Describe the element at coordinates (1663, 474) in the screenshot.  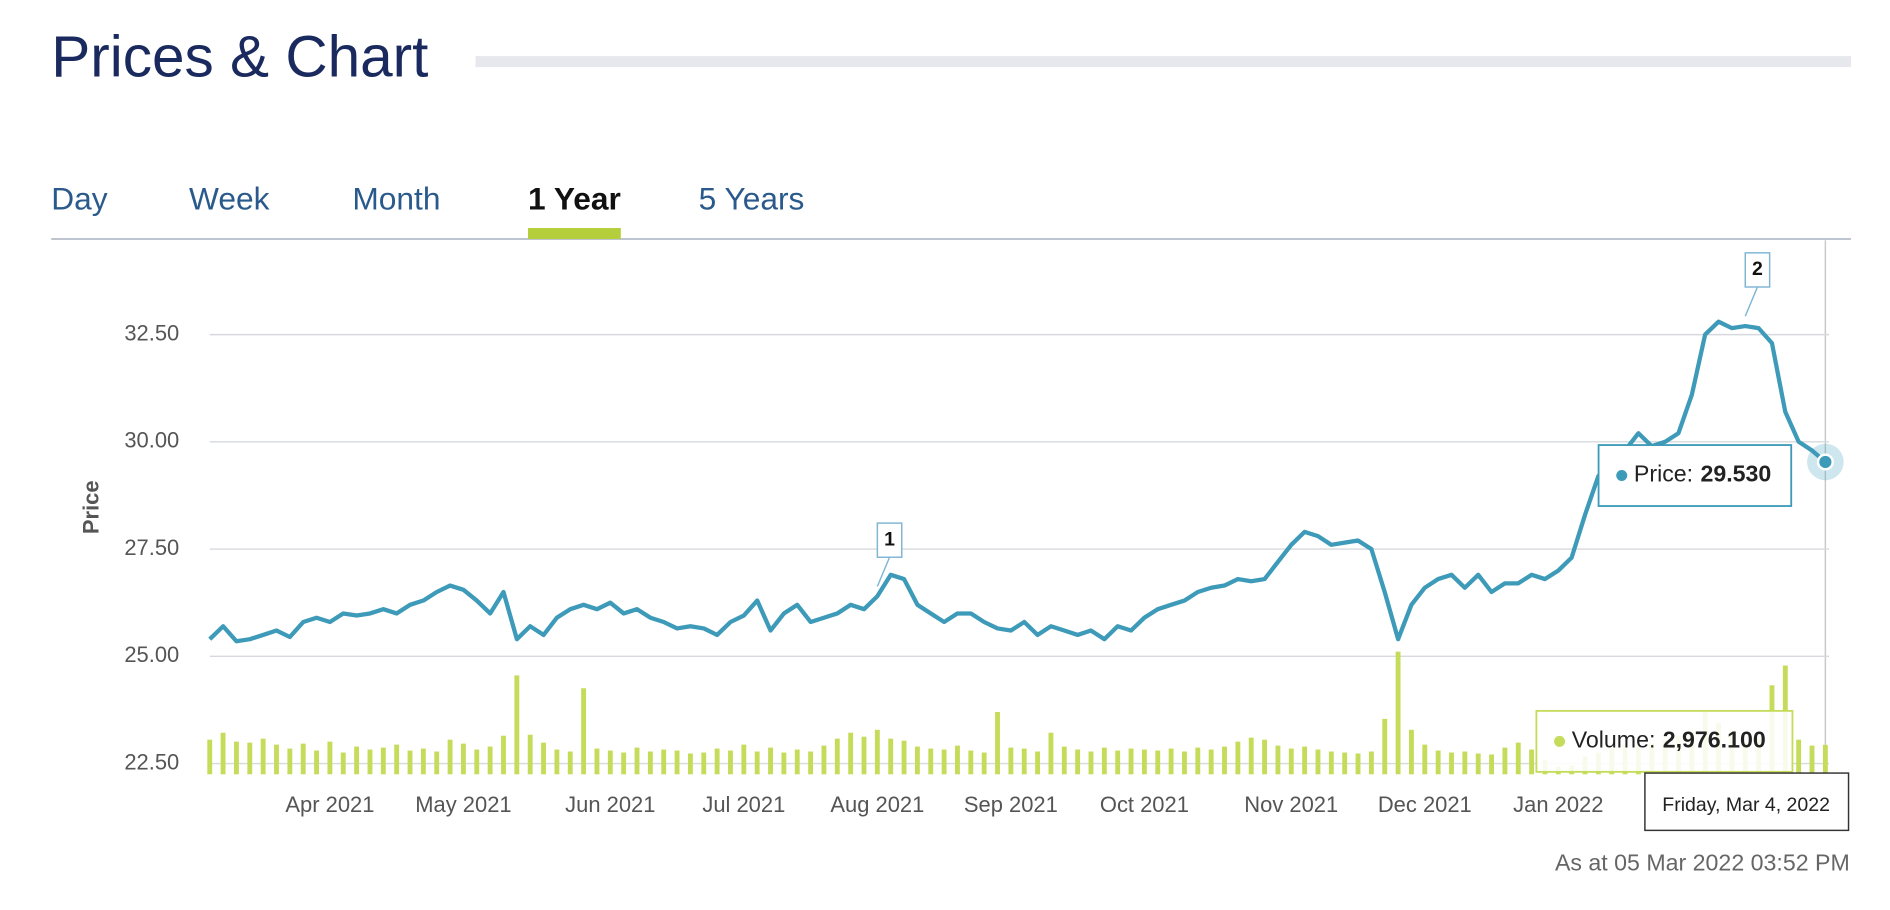
I see `price-tooltip-label: Price:` at that location.